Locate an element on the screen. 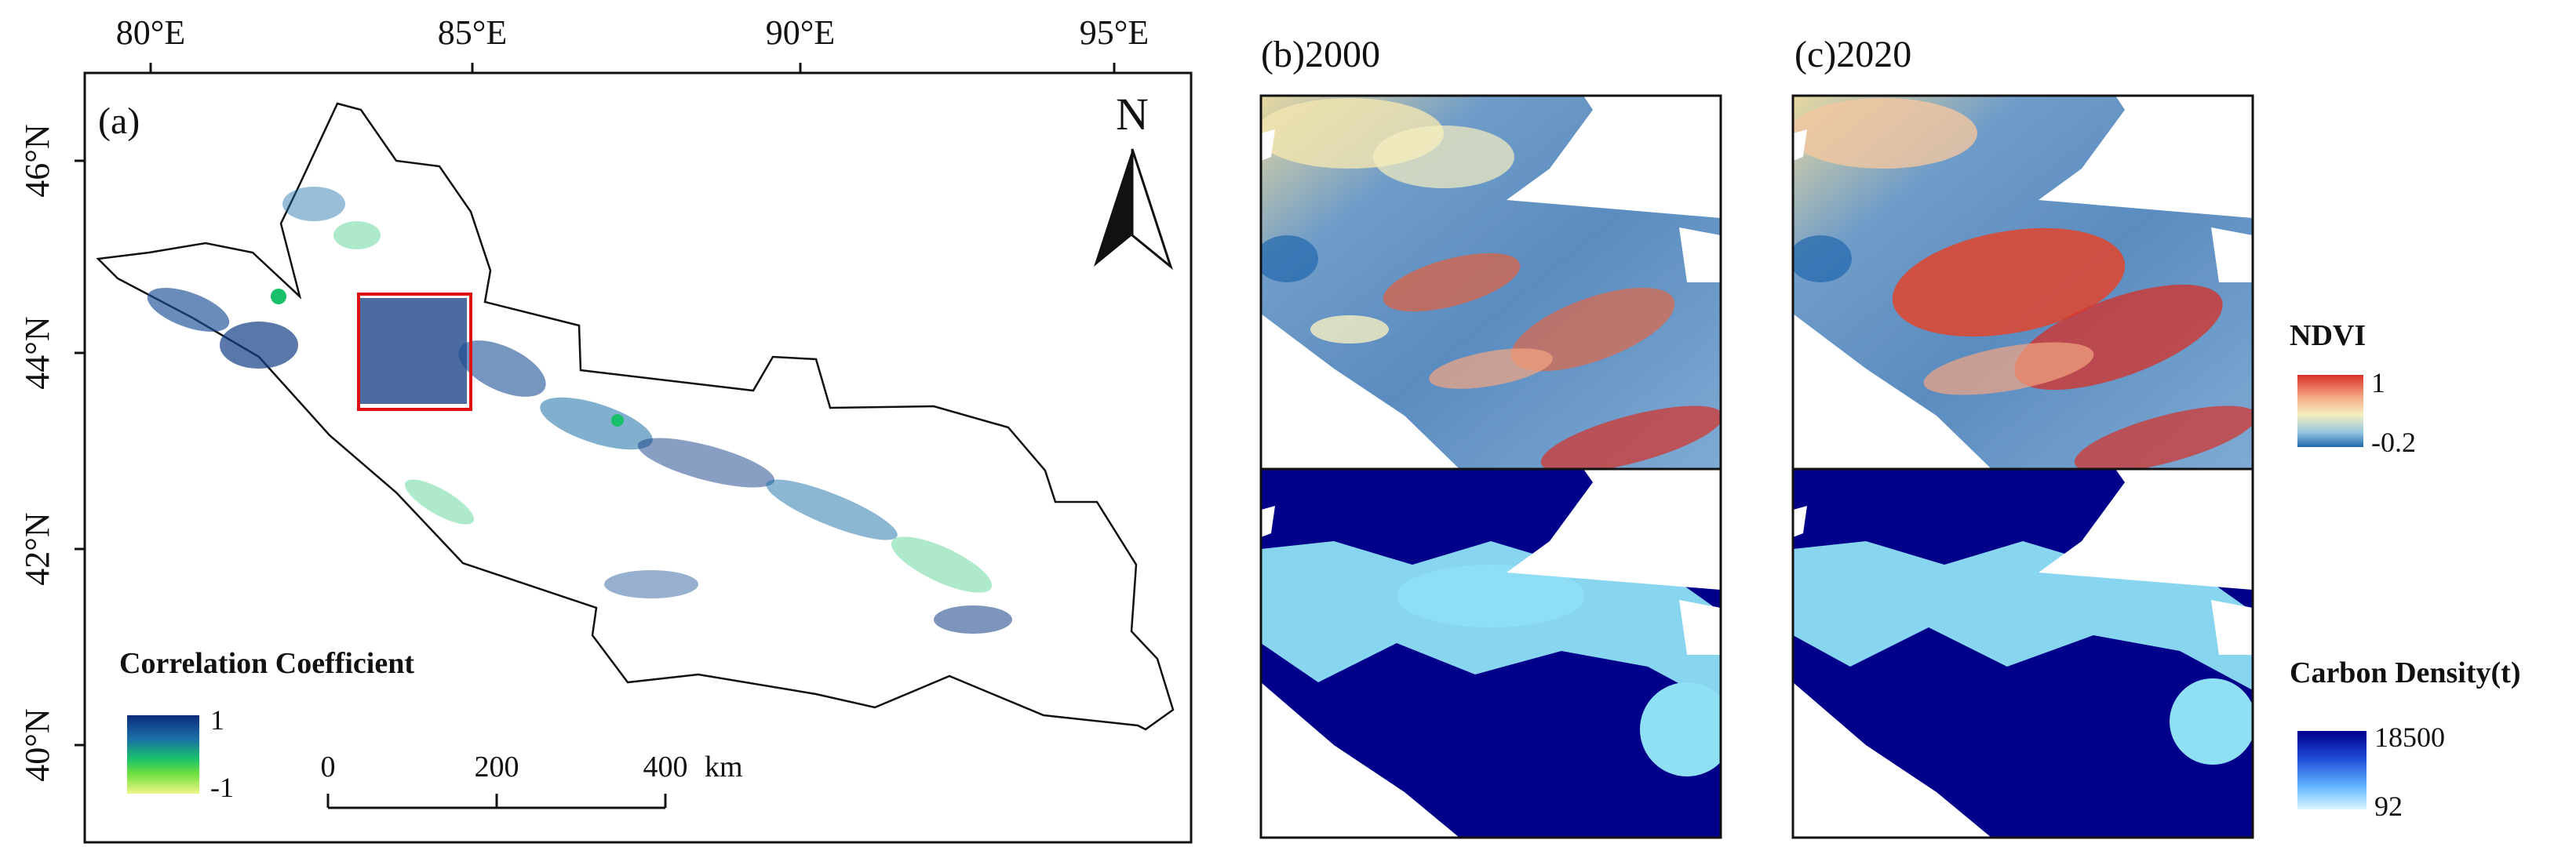  lon-tick-marks is located at coordinates (632, 68).